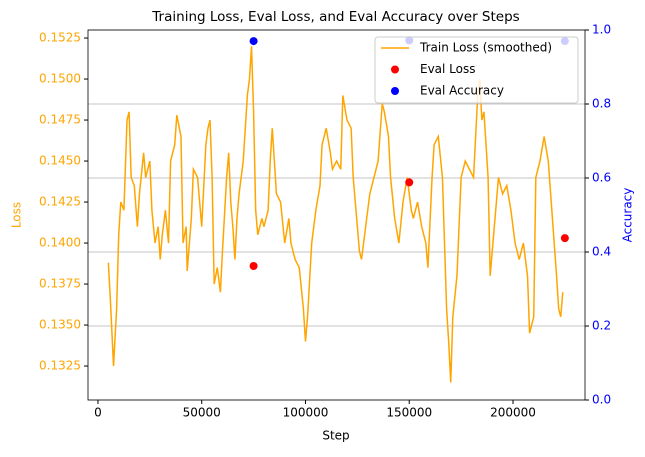 The image size is (645, 457). I want to click on y-tick-label: 0.1375, so click(60, 284).